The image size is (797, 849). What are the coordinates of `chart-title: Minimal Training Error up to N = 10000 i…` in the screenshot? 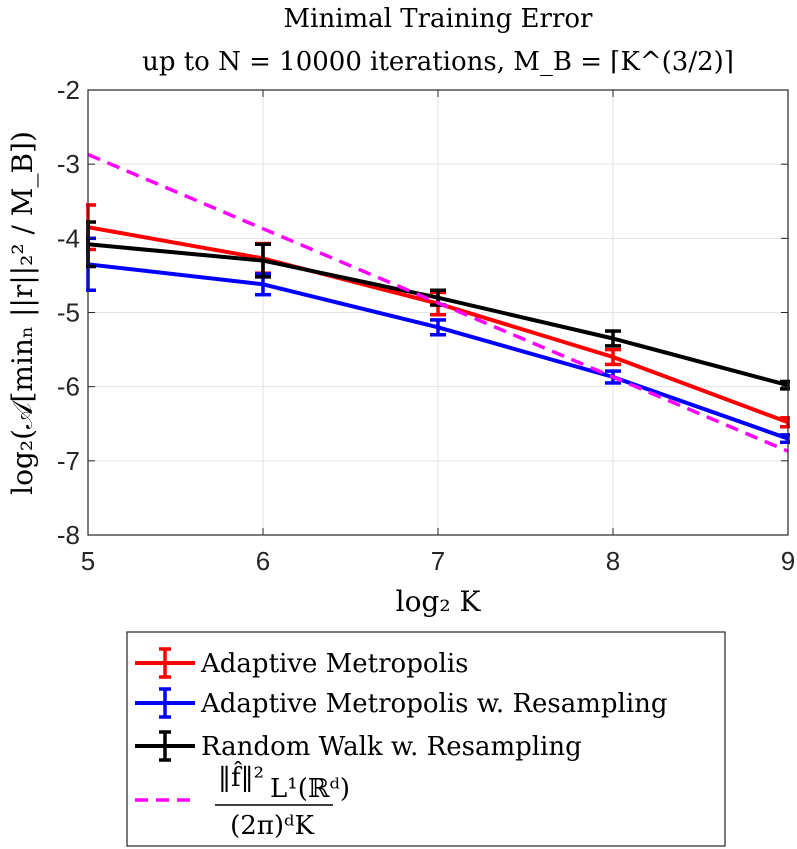 It's located at (438, 40).